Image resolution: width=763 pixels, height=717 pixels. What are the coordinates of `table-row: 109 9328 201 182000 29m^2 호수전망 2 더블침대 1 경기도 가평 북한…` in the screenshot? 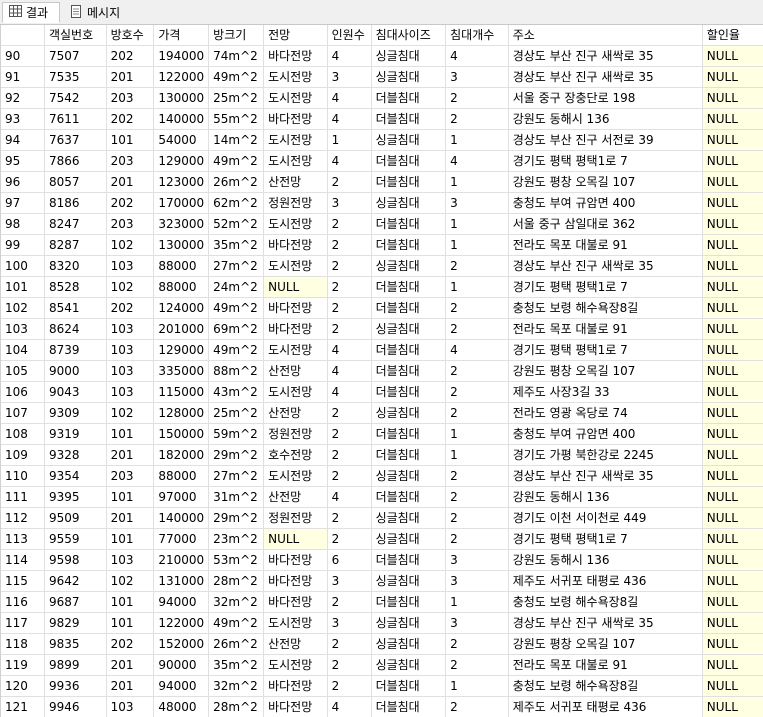 It's located at (382, 455).